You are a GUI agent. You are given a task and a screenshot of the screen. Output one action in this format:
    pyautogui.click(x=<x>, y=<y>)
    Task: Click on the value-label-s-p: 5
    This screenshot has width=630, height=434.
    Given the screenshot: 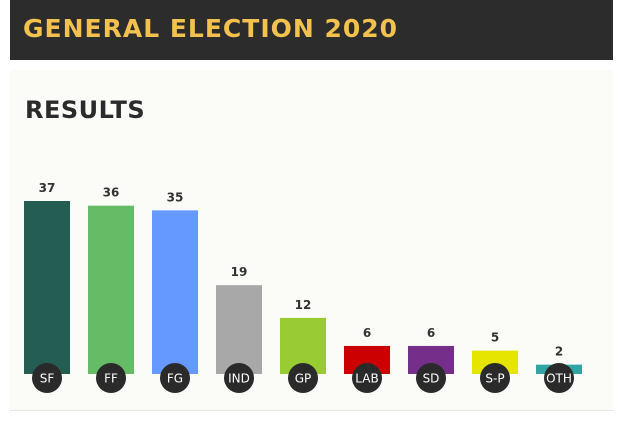 What is the action you would take?
    pyautogui.click(x=495, y=338)
    